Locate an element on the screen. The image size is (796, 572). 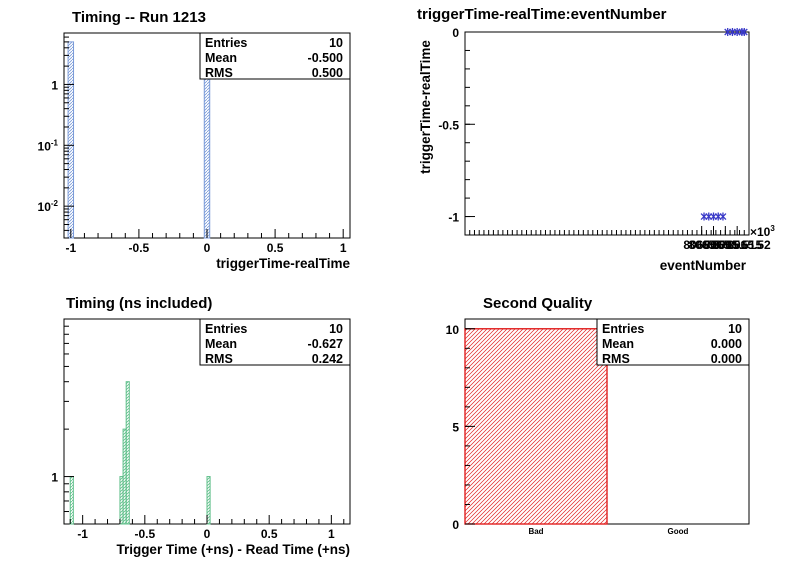
x-category-label: Bad is located at coordinates (535, 531).